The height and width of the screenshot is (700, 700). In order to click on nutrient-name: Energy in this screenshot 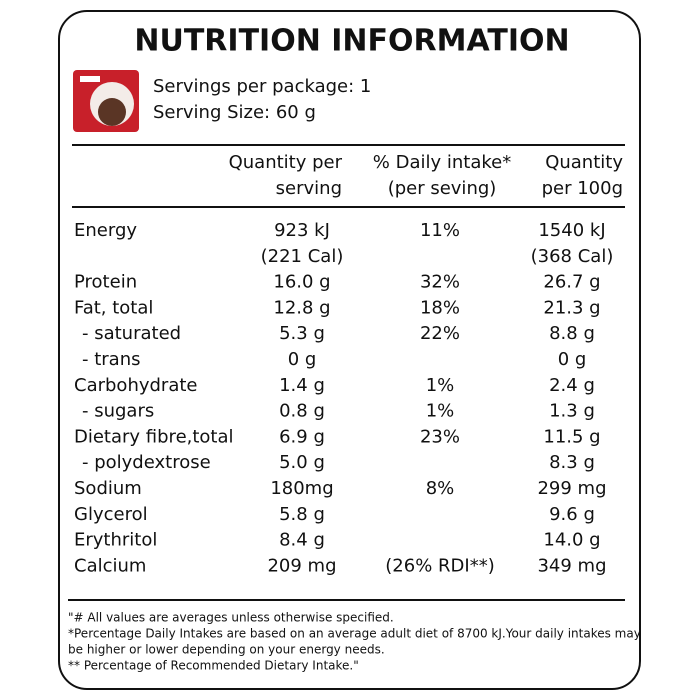, I will do `click(105, 230)`.